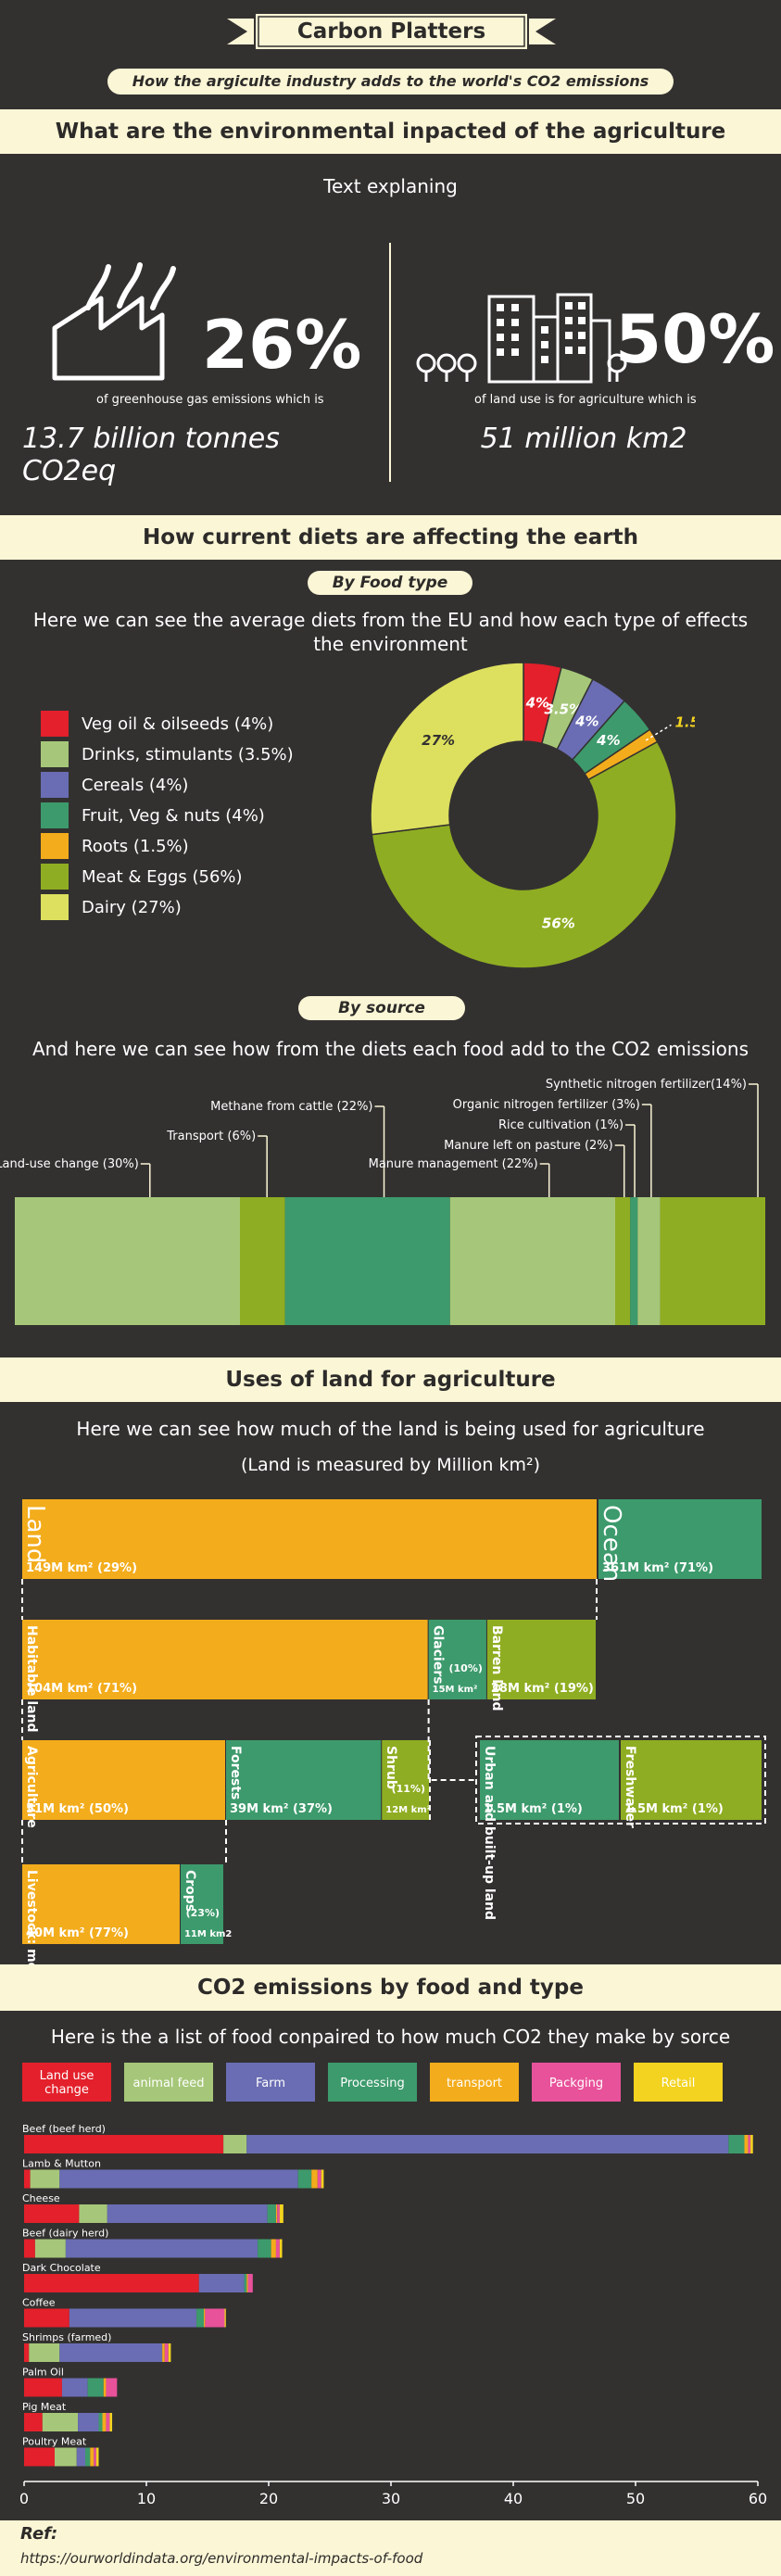 The width and height of the screenshot is (781, 2576). What do you see at coordinates (210, 400) in the screenshot?
I see `emissions-caption: of greenhouse gas emissions which is` at bounding box center [210, 400].